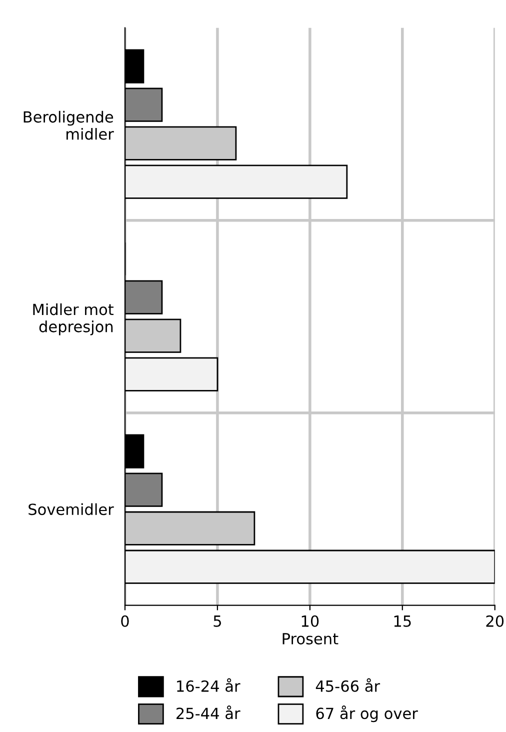 This screenshot has height=732, width=506. Describe the element at coordinates (348, 685) in the screenshot. I see `legend-label: 45-66 år` at that location.